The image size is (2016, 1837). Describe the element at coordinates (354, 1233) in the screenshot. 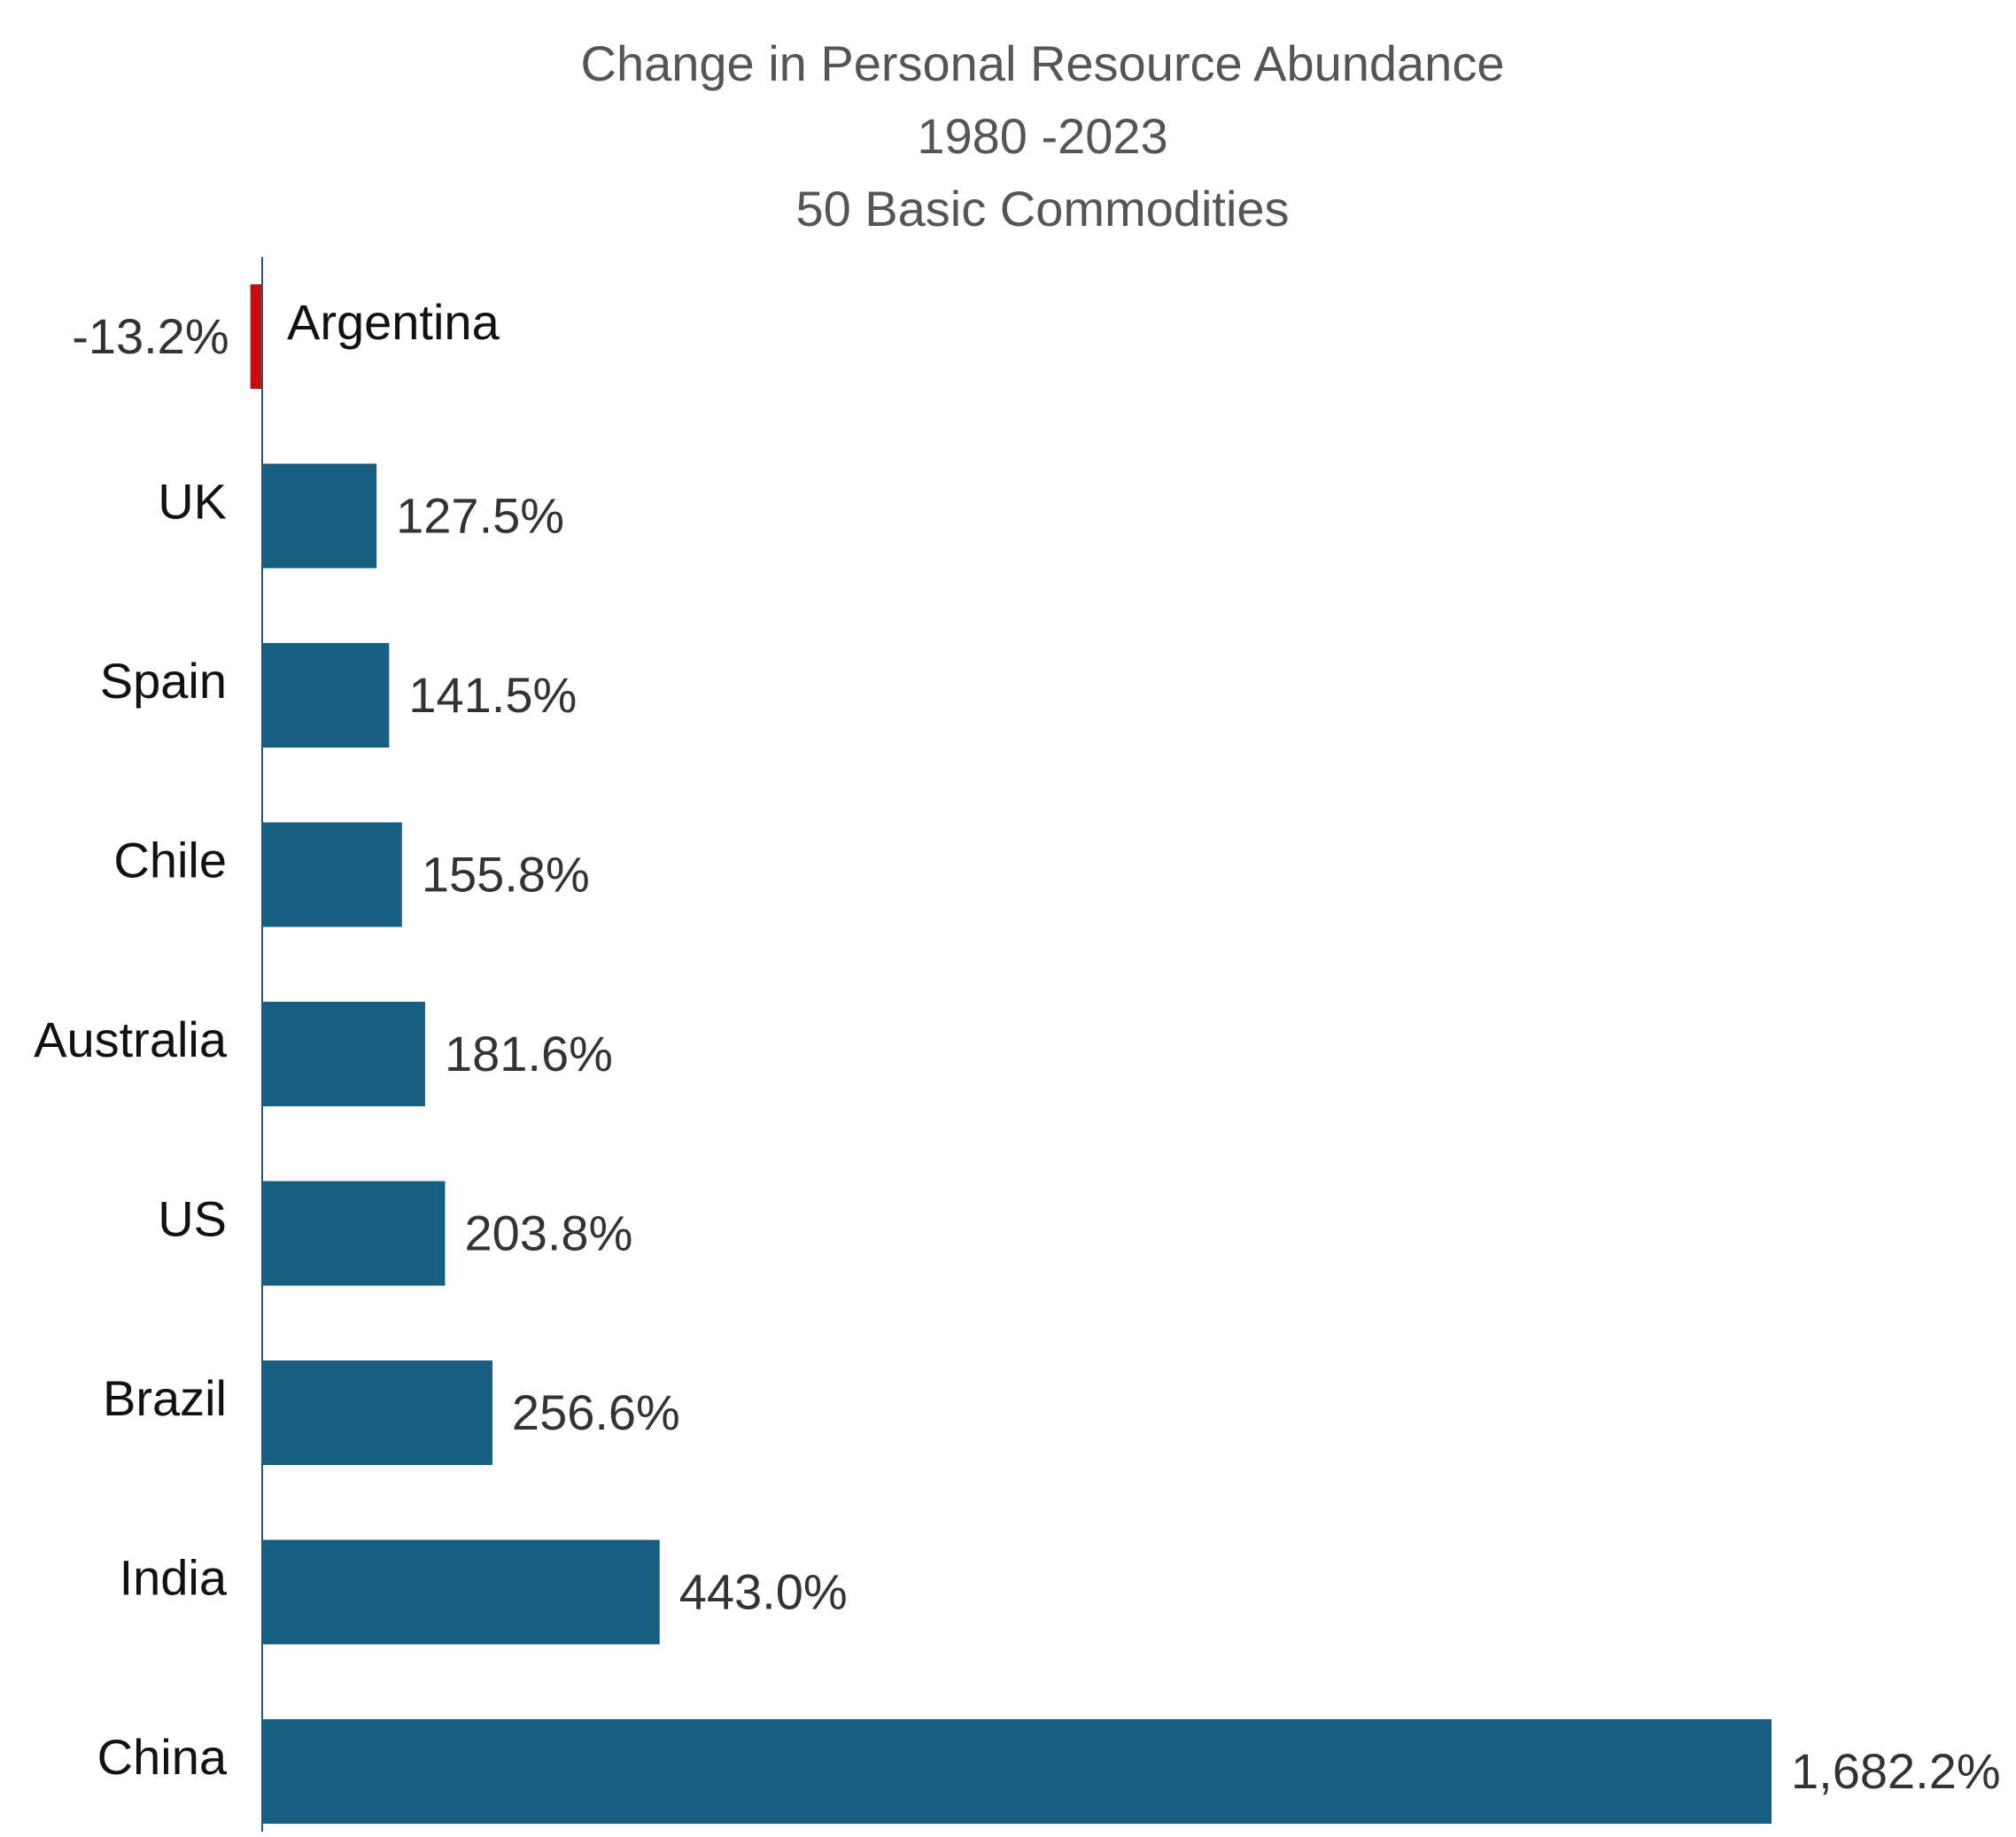

I see `bar-us` at that location.